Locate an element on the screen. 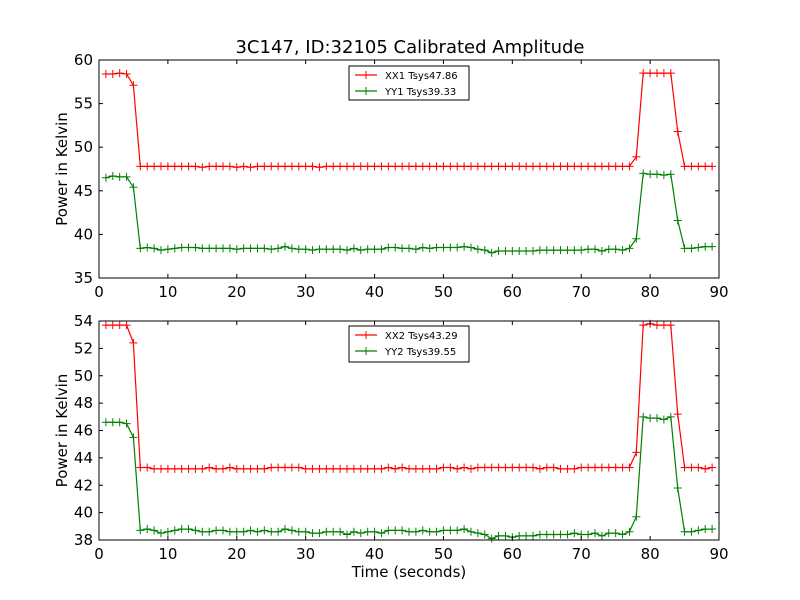  legend-entry: XX1 Tsys47.86 is located at coordinates (421, 76).